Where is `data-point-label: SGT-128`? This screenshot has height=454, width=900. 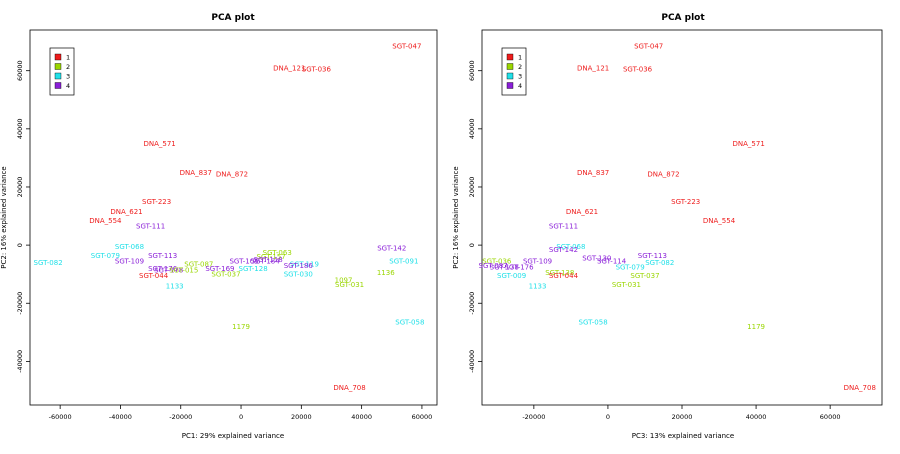
data-point-label: SGT-128 is located at coordinates (253, 269).